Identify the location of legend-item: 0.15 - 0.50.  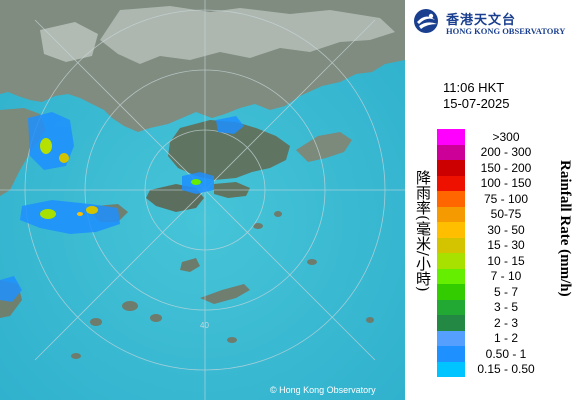
(492, 369).